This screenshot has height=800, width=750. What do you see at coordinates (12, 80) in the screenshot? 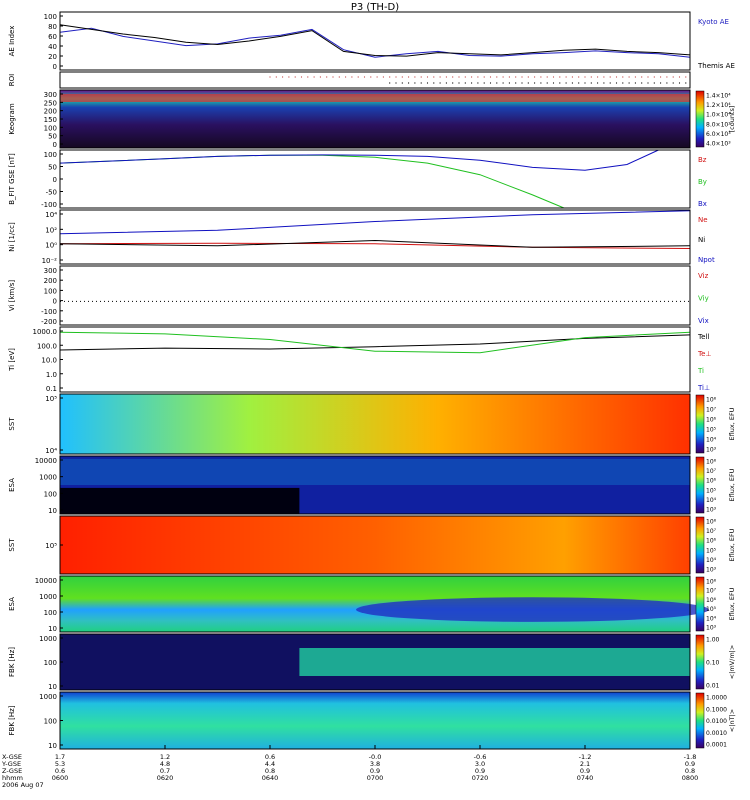
I see `y-axis-label: ROI` at bounding box center [12, 80].